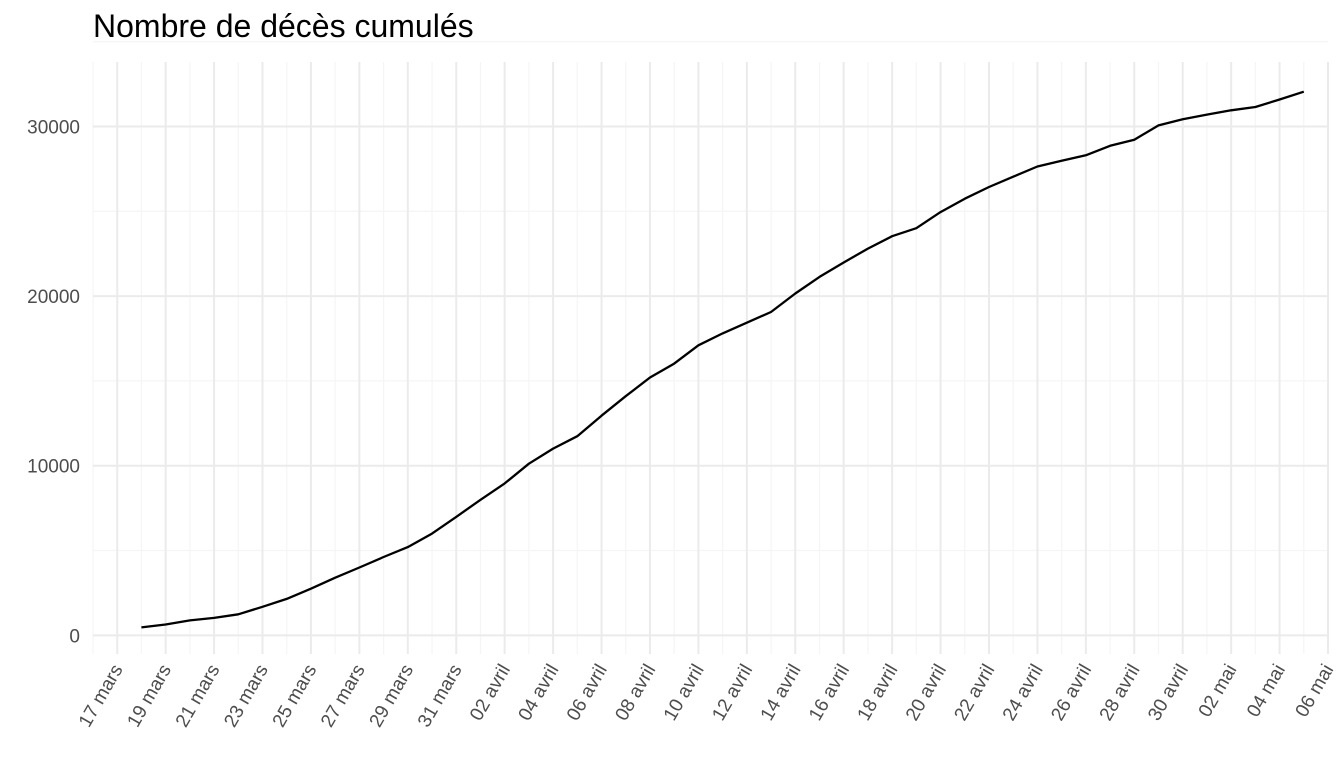 The image size is (1344, 768). I want to click on x-tick-label: 27 mars, so click(343, 696).